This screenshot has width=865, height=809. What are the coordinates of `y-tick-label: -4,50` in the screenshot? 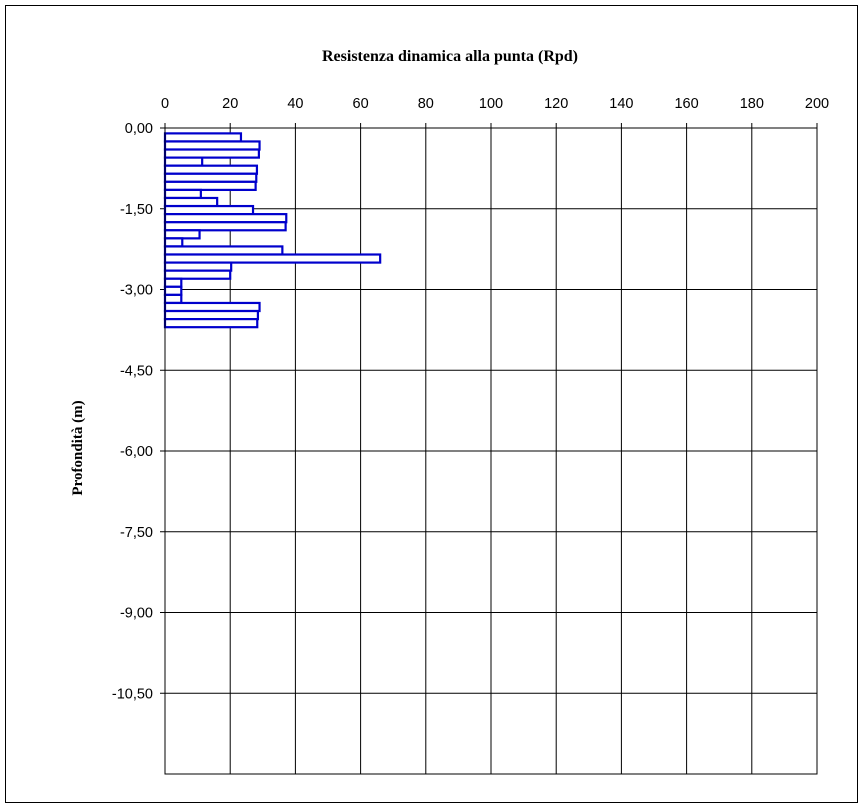 It's located at (136, 371).